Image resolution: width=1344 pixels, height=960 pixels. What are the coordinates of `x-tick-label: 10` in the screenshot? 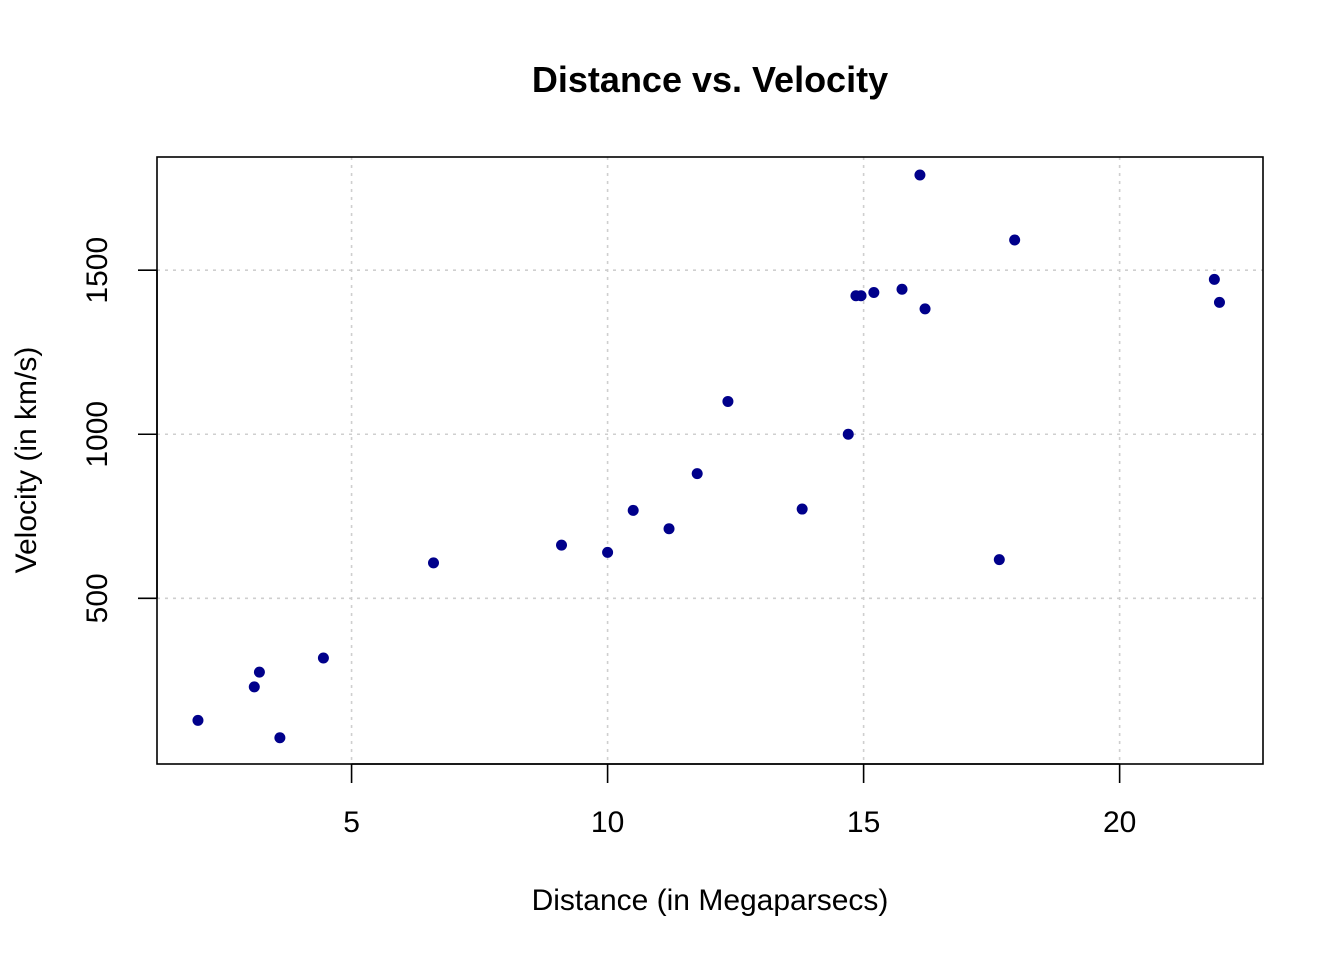 It's located at (607, 822).